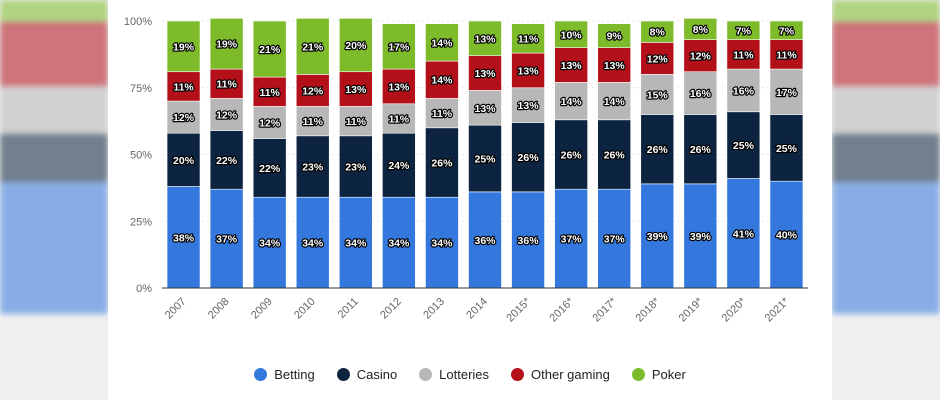 Image resolution: width=940 pixels, height=400 pixels. What do you see at coordinates (391, 309) in the screenshot?
I see `x-tick-label: 2012` at bounding box center [391, 309].